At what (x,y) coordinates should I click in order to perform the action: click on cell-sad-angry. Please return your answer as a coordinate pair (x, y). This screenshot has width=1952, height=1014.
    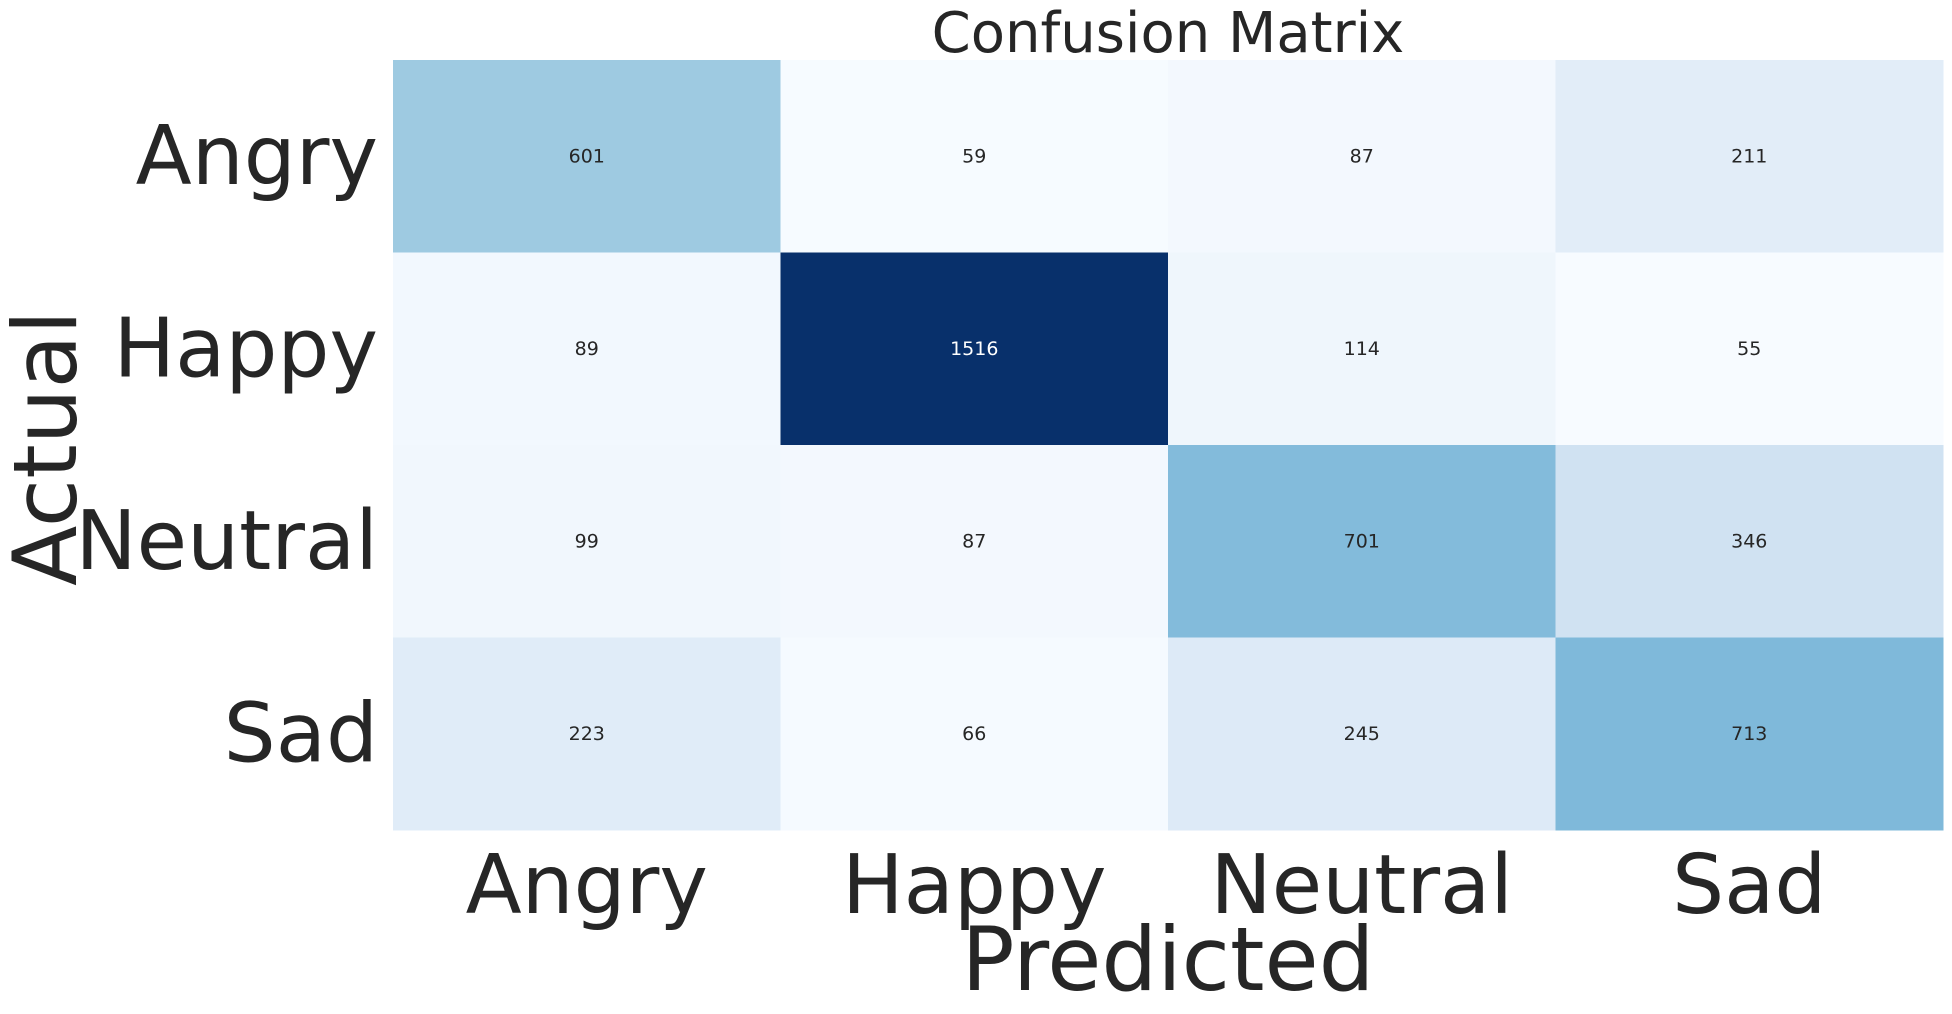
    Looking at the image, I should click on (587, 734).